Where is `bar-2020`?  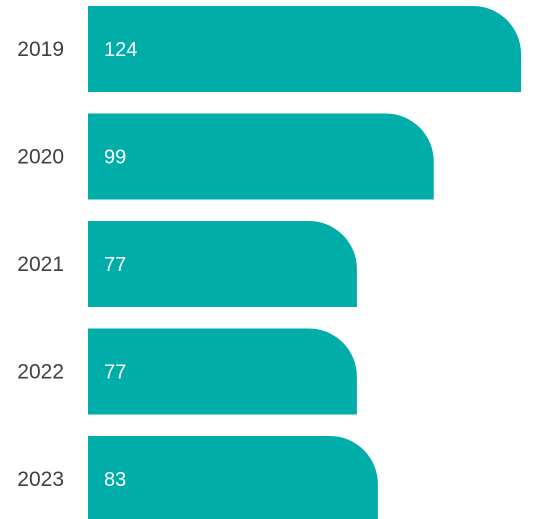
bar-2020 is located at coordinates (261, 156).